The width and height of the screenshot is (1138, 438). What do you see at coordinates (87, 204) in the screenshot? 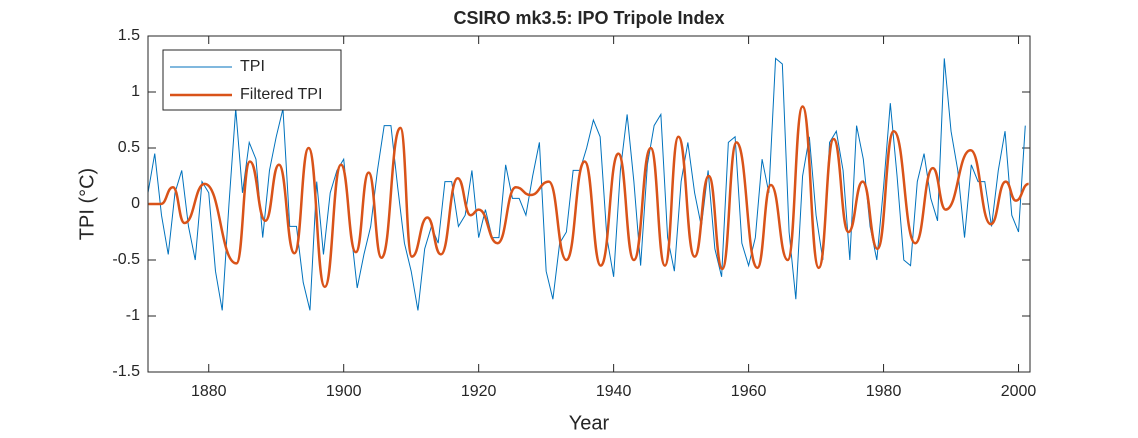
I see `y-axis-label: TPI (°C)` at bounding box center [87, 204].